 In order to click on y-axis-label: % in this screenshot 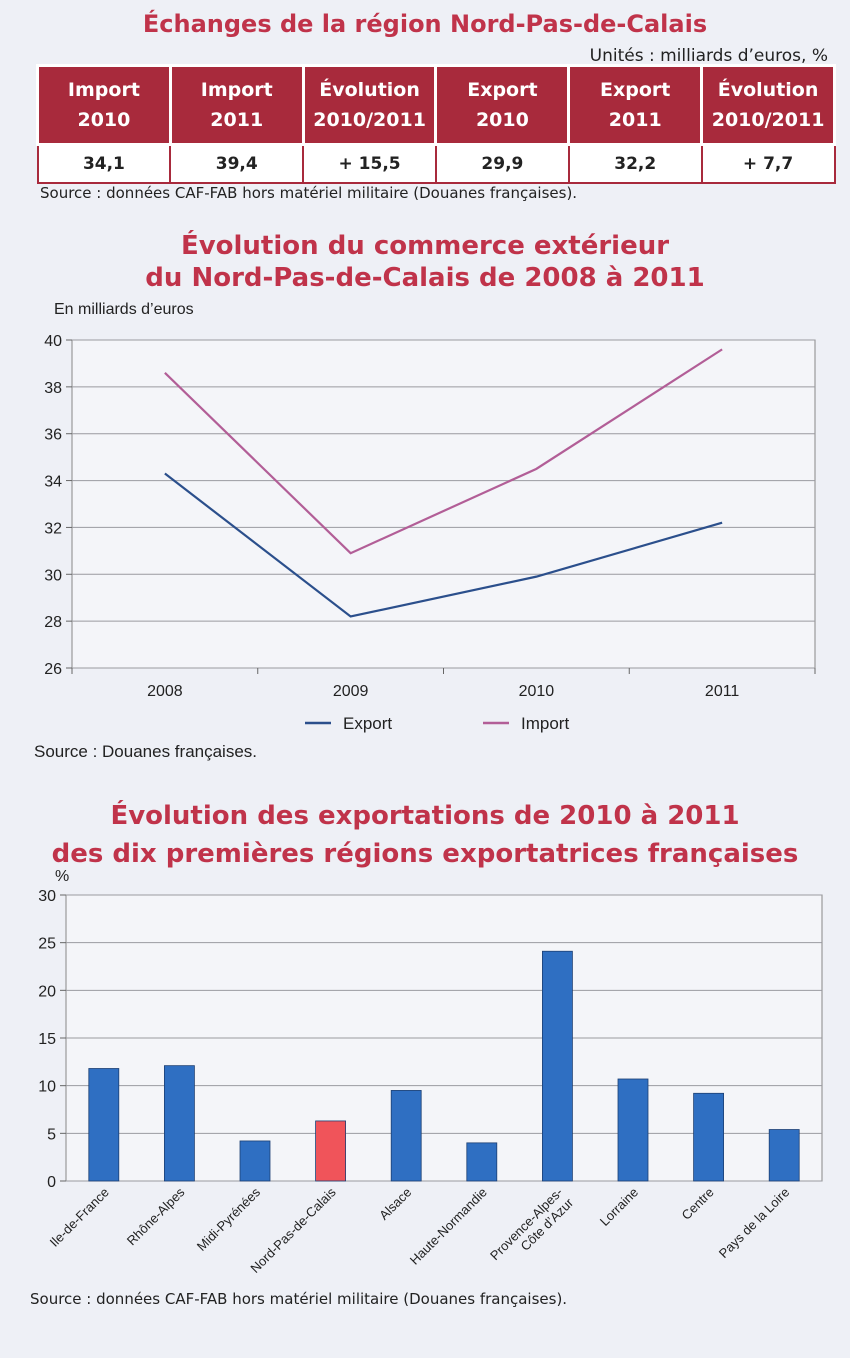, I will do `click(62, 876)`.